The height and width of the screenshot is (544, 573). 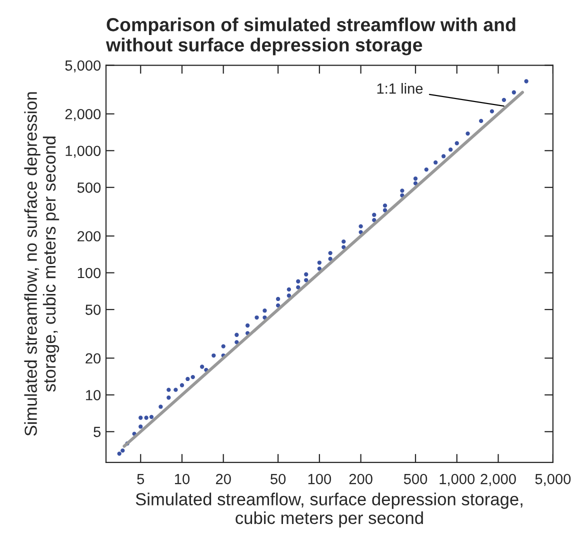 I want to click on y-axis-title: Simulated streamflow, no surface depression storage, cubic meters per second, so click(x=42, y=264).